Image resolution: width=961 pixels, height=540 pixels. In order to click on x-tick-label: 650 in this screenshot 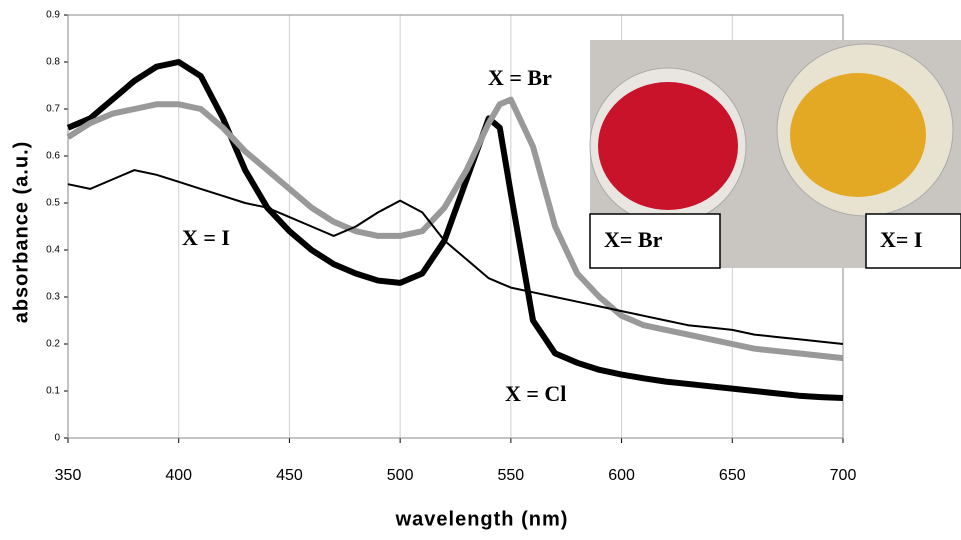, I will do `click(732, 475)`.